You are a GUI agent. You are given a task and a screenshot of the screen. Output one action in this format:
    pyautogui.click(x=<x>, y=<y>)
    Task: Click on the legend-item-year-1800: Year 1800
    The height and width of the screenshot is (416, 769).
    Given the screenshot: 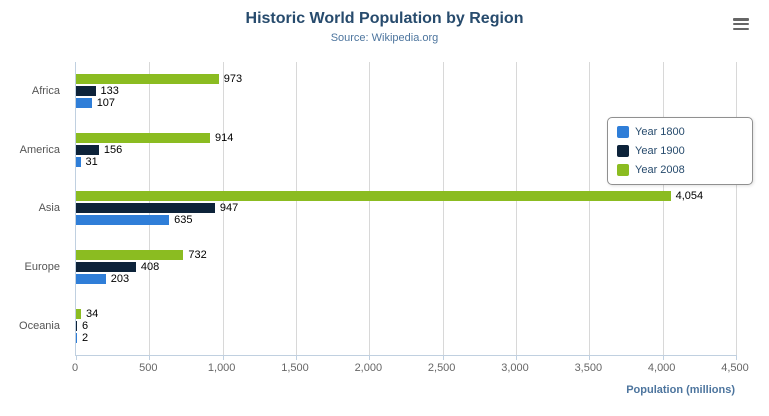 What is the action you would take?
    pyautogui.click(x=680, y=132)
    